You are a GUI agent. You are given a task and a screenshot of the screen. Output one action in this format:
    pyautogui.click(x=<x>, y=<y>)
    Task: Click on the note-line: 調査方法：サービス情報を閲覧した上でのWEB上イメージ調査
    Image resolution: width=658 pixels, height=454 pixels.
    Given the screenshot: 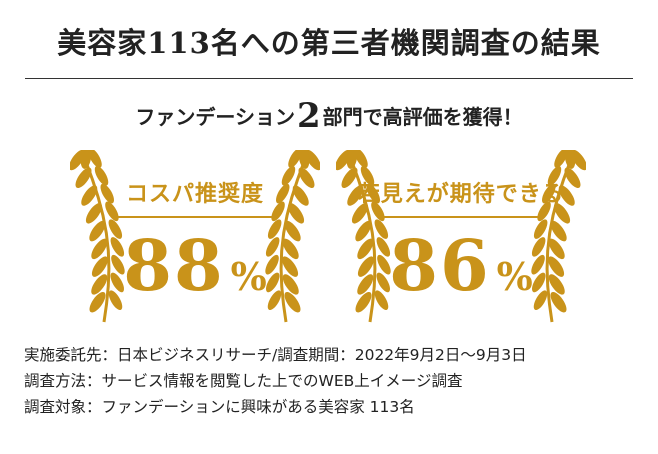 What is the action you would take?
    pyautogui.click(x=243, y=381)
    